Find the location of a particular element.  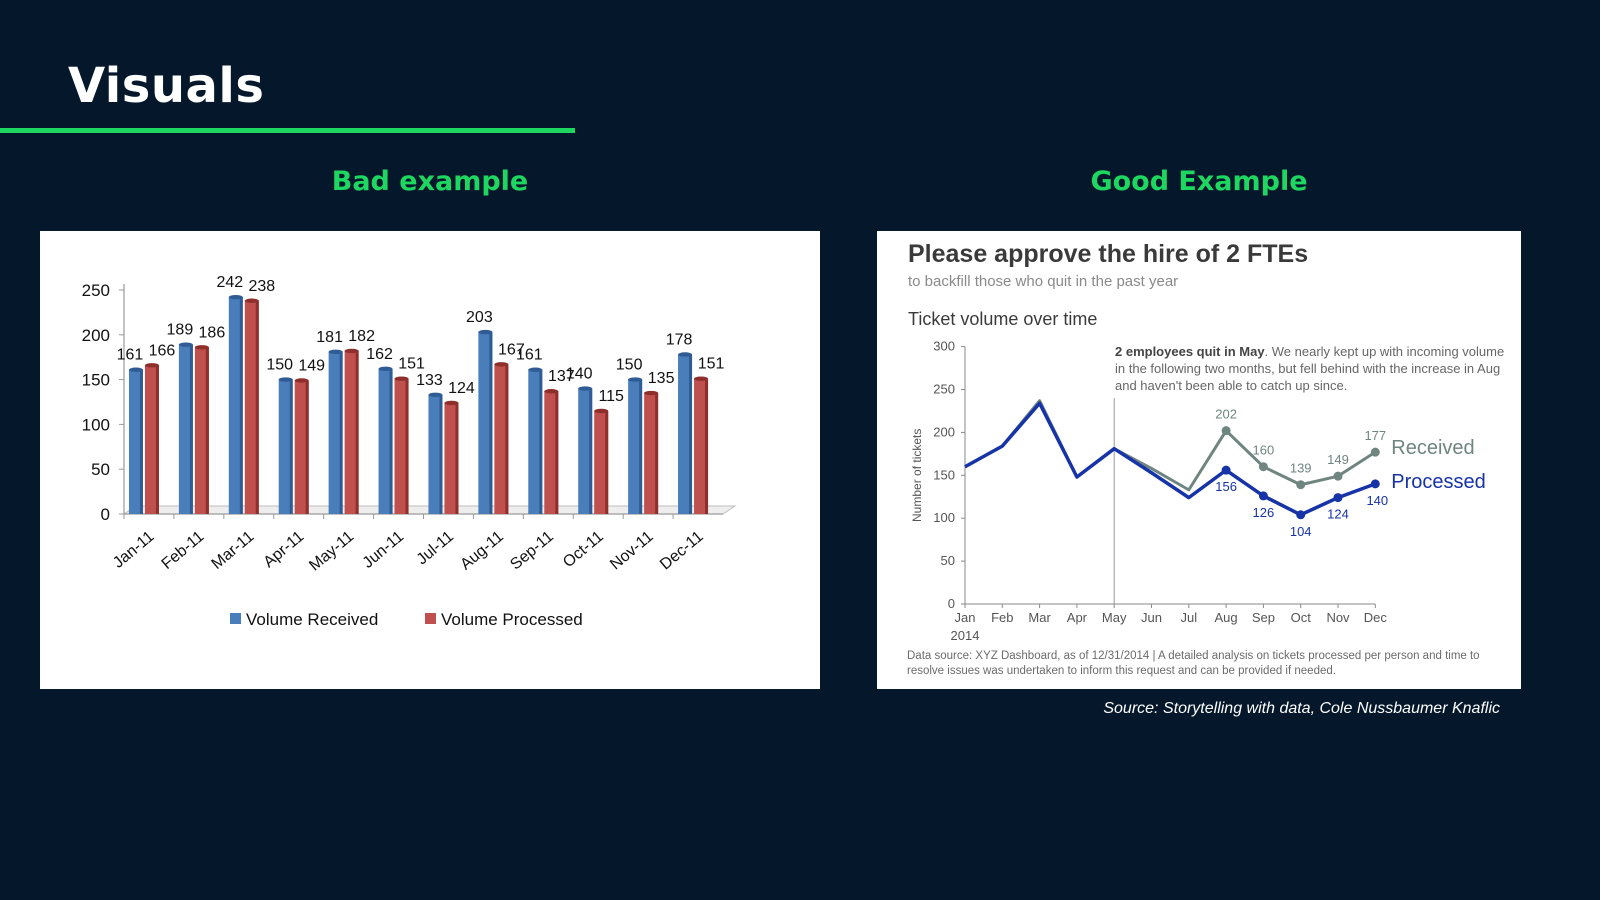

bar-data-label: 181 is located at coordinates (329, 337).